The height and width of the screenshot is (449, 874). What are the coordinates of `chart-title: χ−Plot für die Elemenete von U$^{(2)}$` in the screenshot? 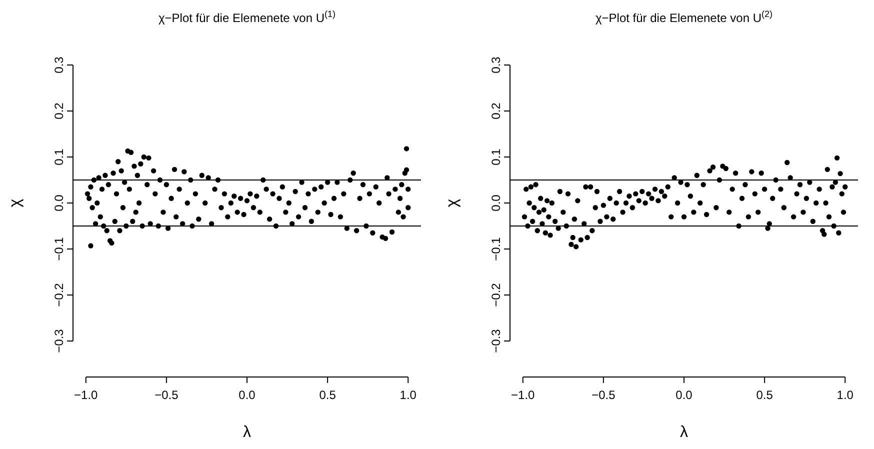 It's located at (684, 17).